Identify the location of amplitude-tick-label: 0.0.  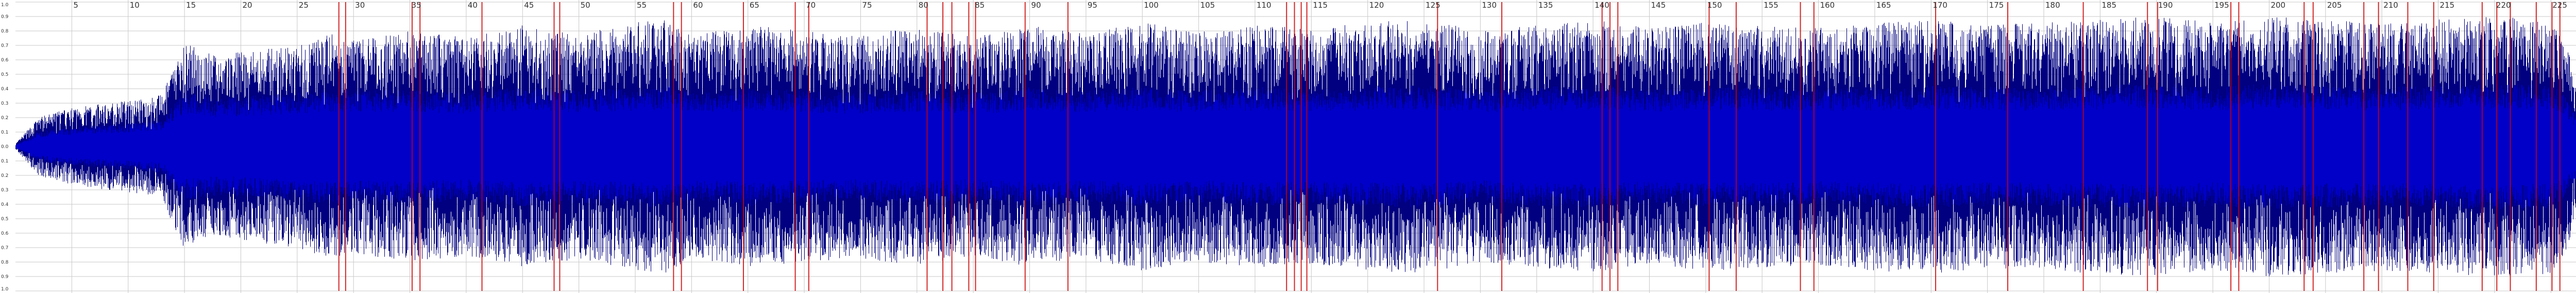
(5, 147).